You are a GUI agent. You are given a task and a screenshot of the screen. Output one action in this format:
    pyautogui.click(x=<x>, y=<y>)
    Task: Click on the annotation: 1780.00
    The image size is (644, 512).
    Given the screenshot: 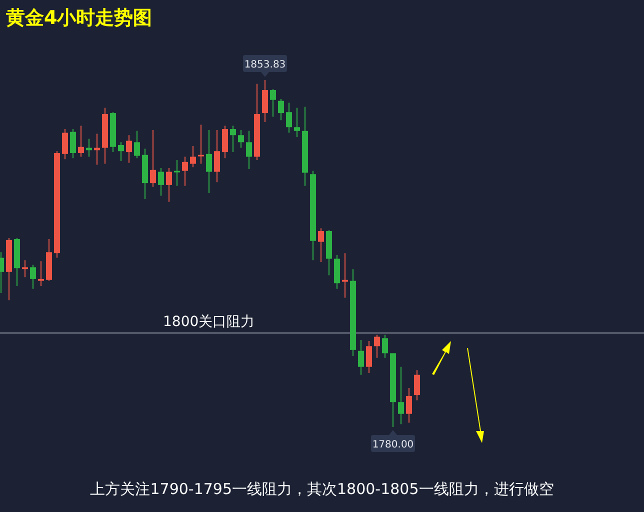 What is the action you would take?
    pyautogui.click(x=393, y=445)
    